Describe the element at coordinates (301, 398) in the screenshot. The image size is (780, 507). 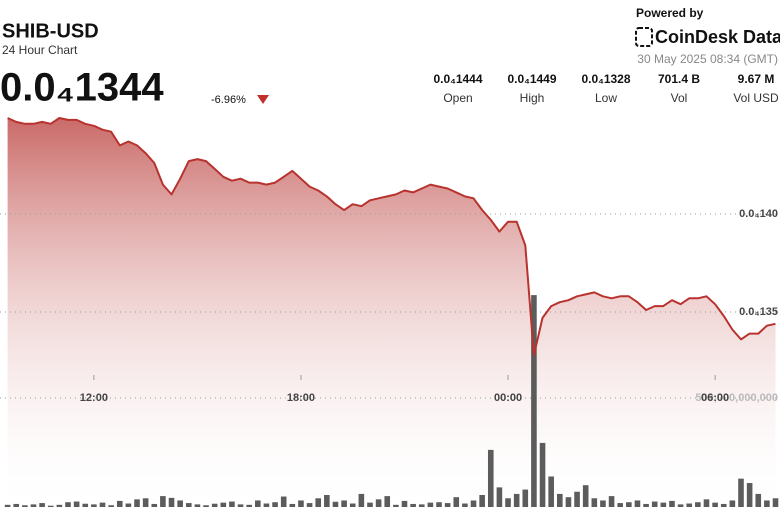
I see `x-tick-label: 18:00` at that location.